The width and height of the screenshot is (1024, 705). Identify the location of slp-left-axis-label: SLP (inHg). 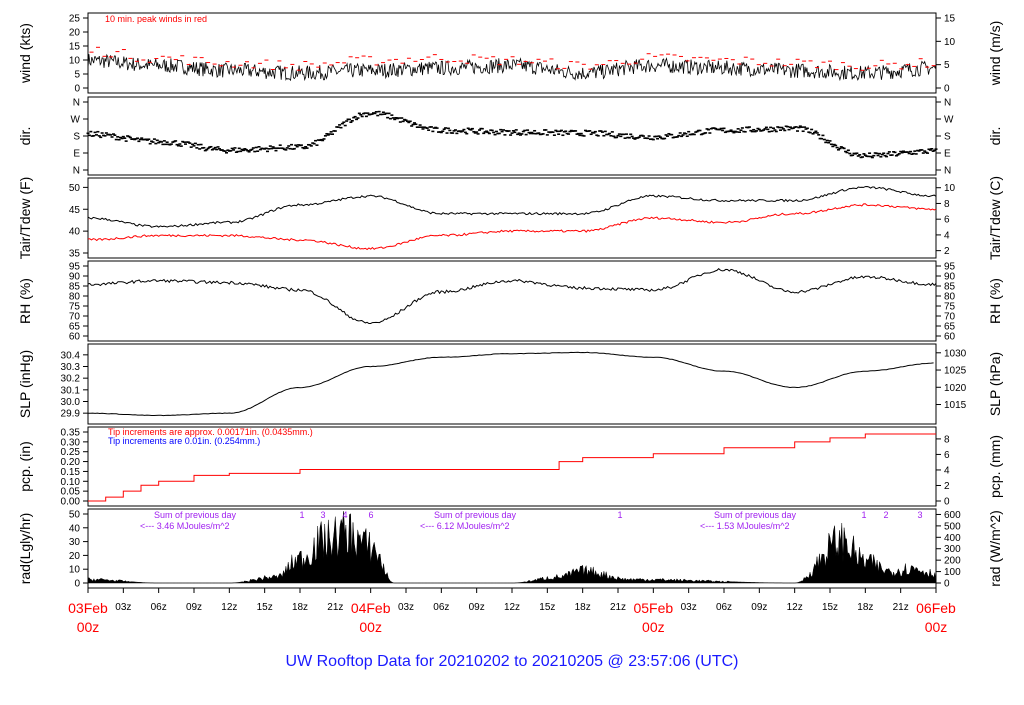
(25, 384).